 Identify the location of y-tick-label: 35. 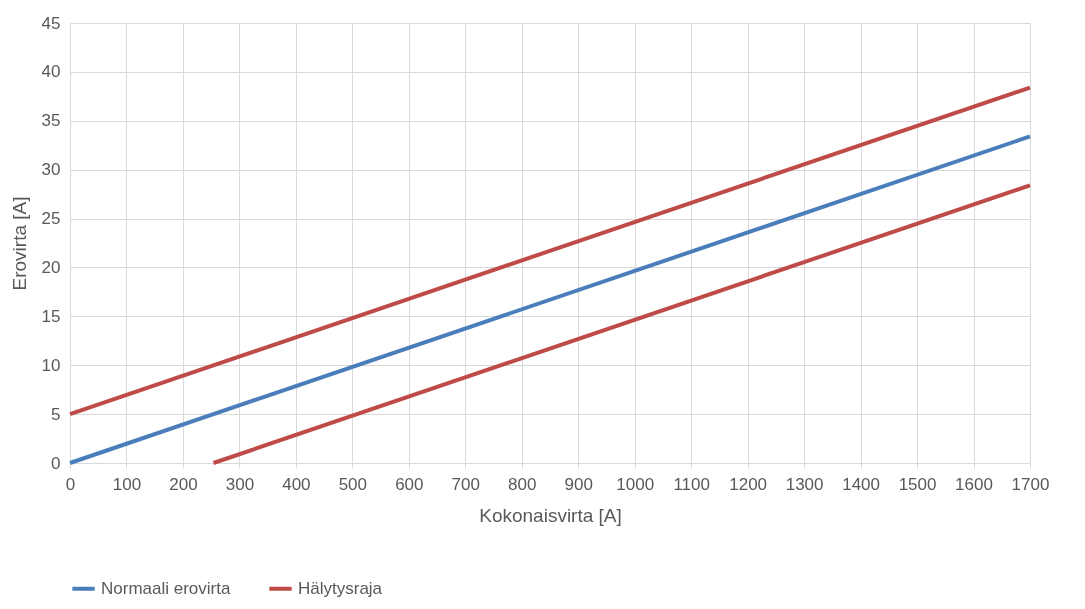
(51, 121).